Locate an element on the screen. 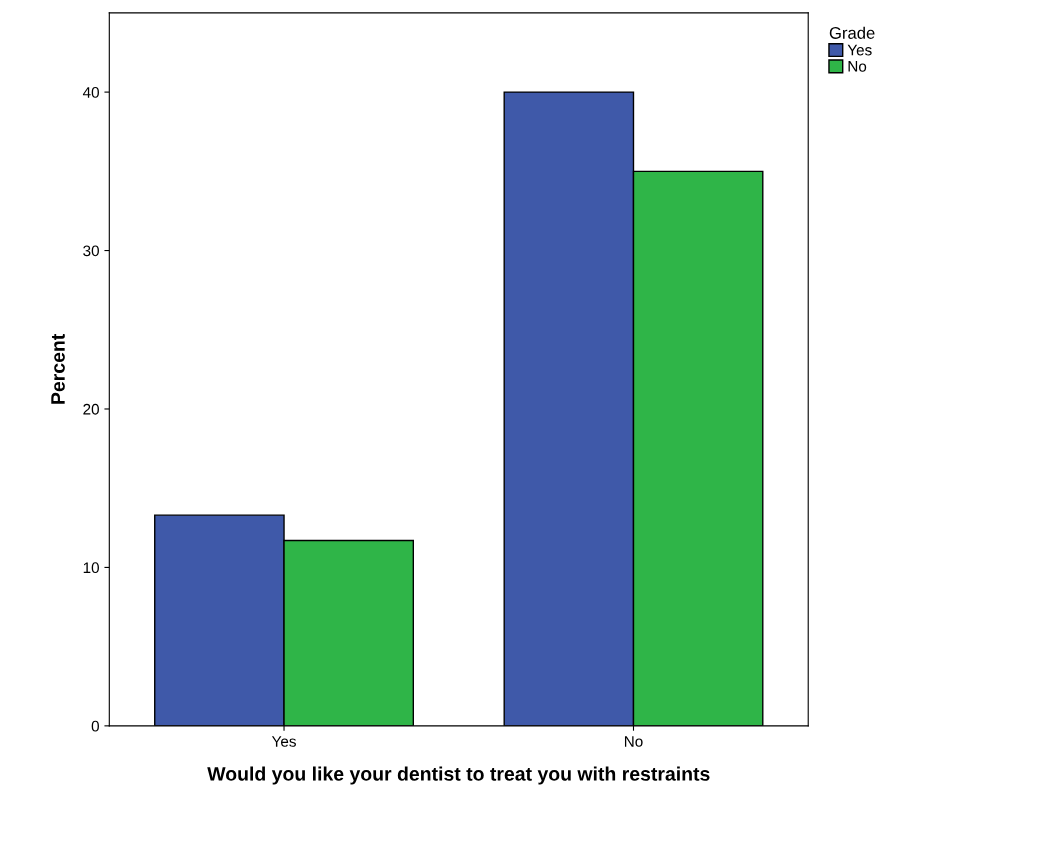 The image size is (1051, 859). y-tick-label: 10 is located at coordinates (91, 568).